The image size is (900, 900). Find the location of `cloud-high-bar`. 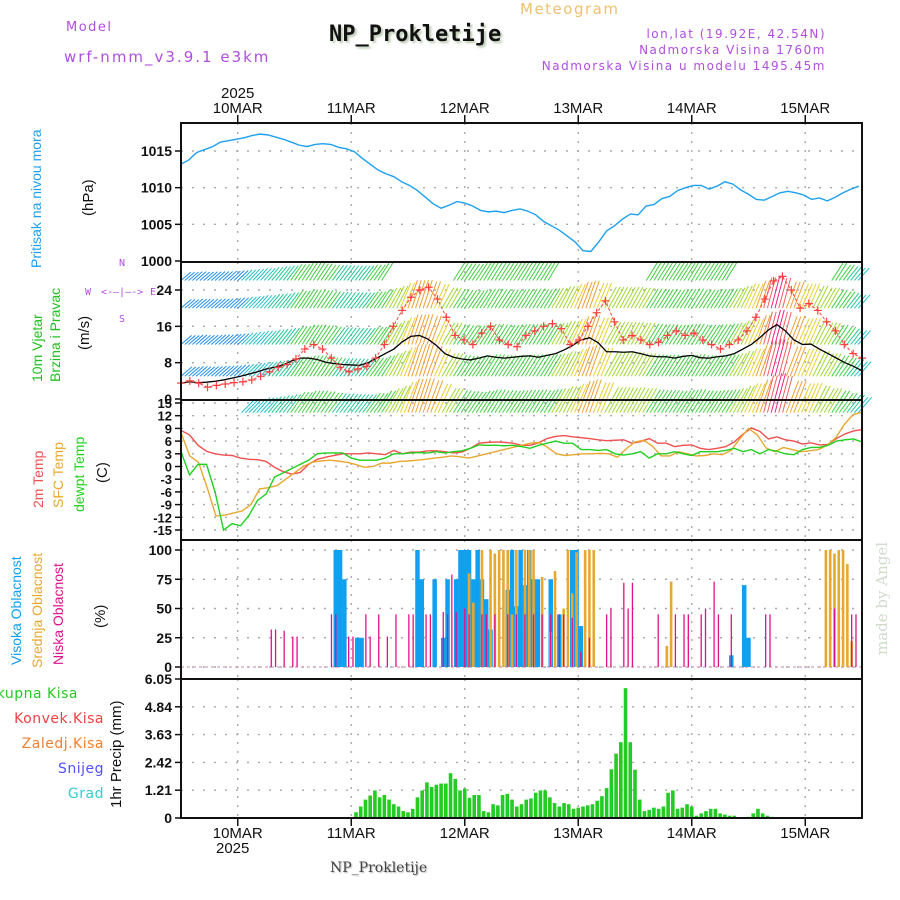

cloud-high-bar is located at coordinates (512, 608).